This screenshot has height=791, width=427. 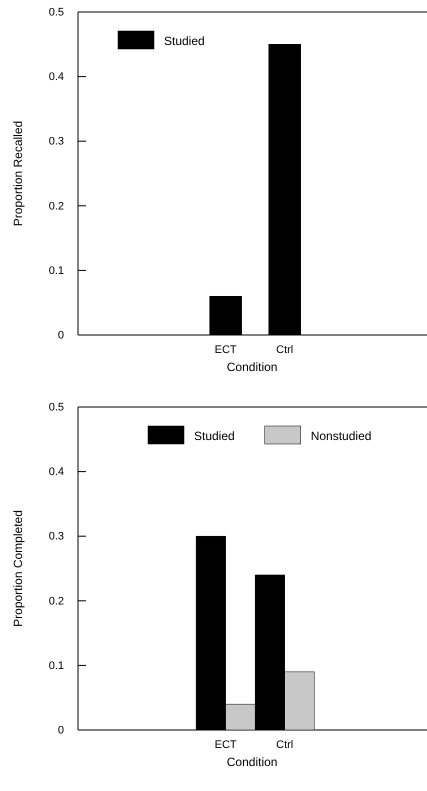 I want to click on y-axis-title: Proportion Recalled, so click(x=18, y=173).